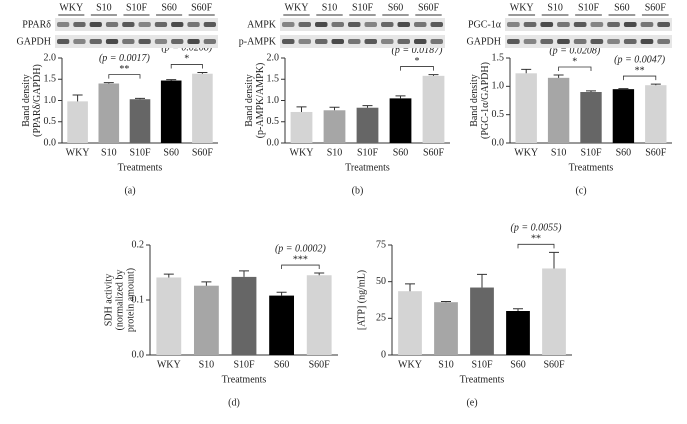 The image size is (687, 424). Describe the element at coordinates (418, 50) in the screenshot. I see `p-value: (p = 0.0187)` at that location.